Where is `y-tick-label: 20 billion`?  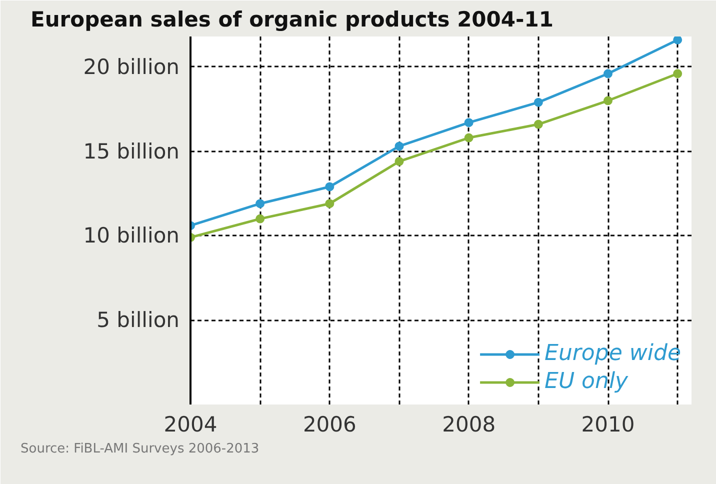 y-tick-label: 20 billion is located at coordinates (131, 66).